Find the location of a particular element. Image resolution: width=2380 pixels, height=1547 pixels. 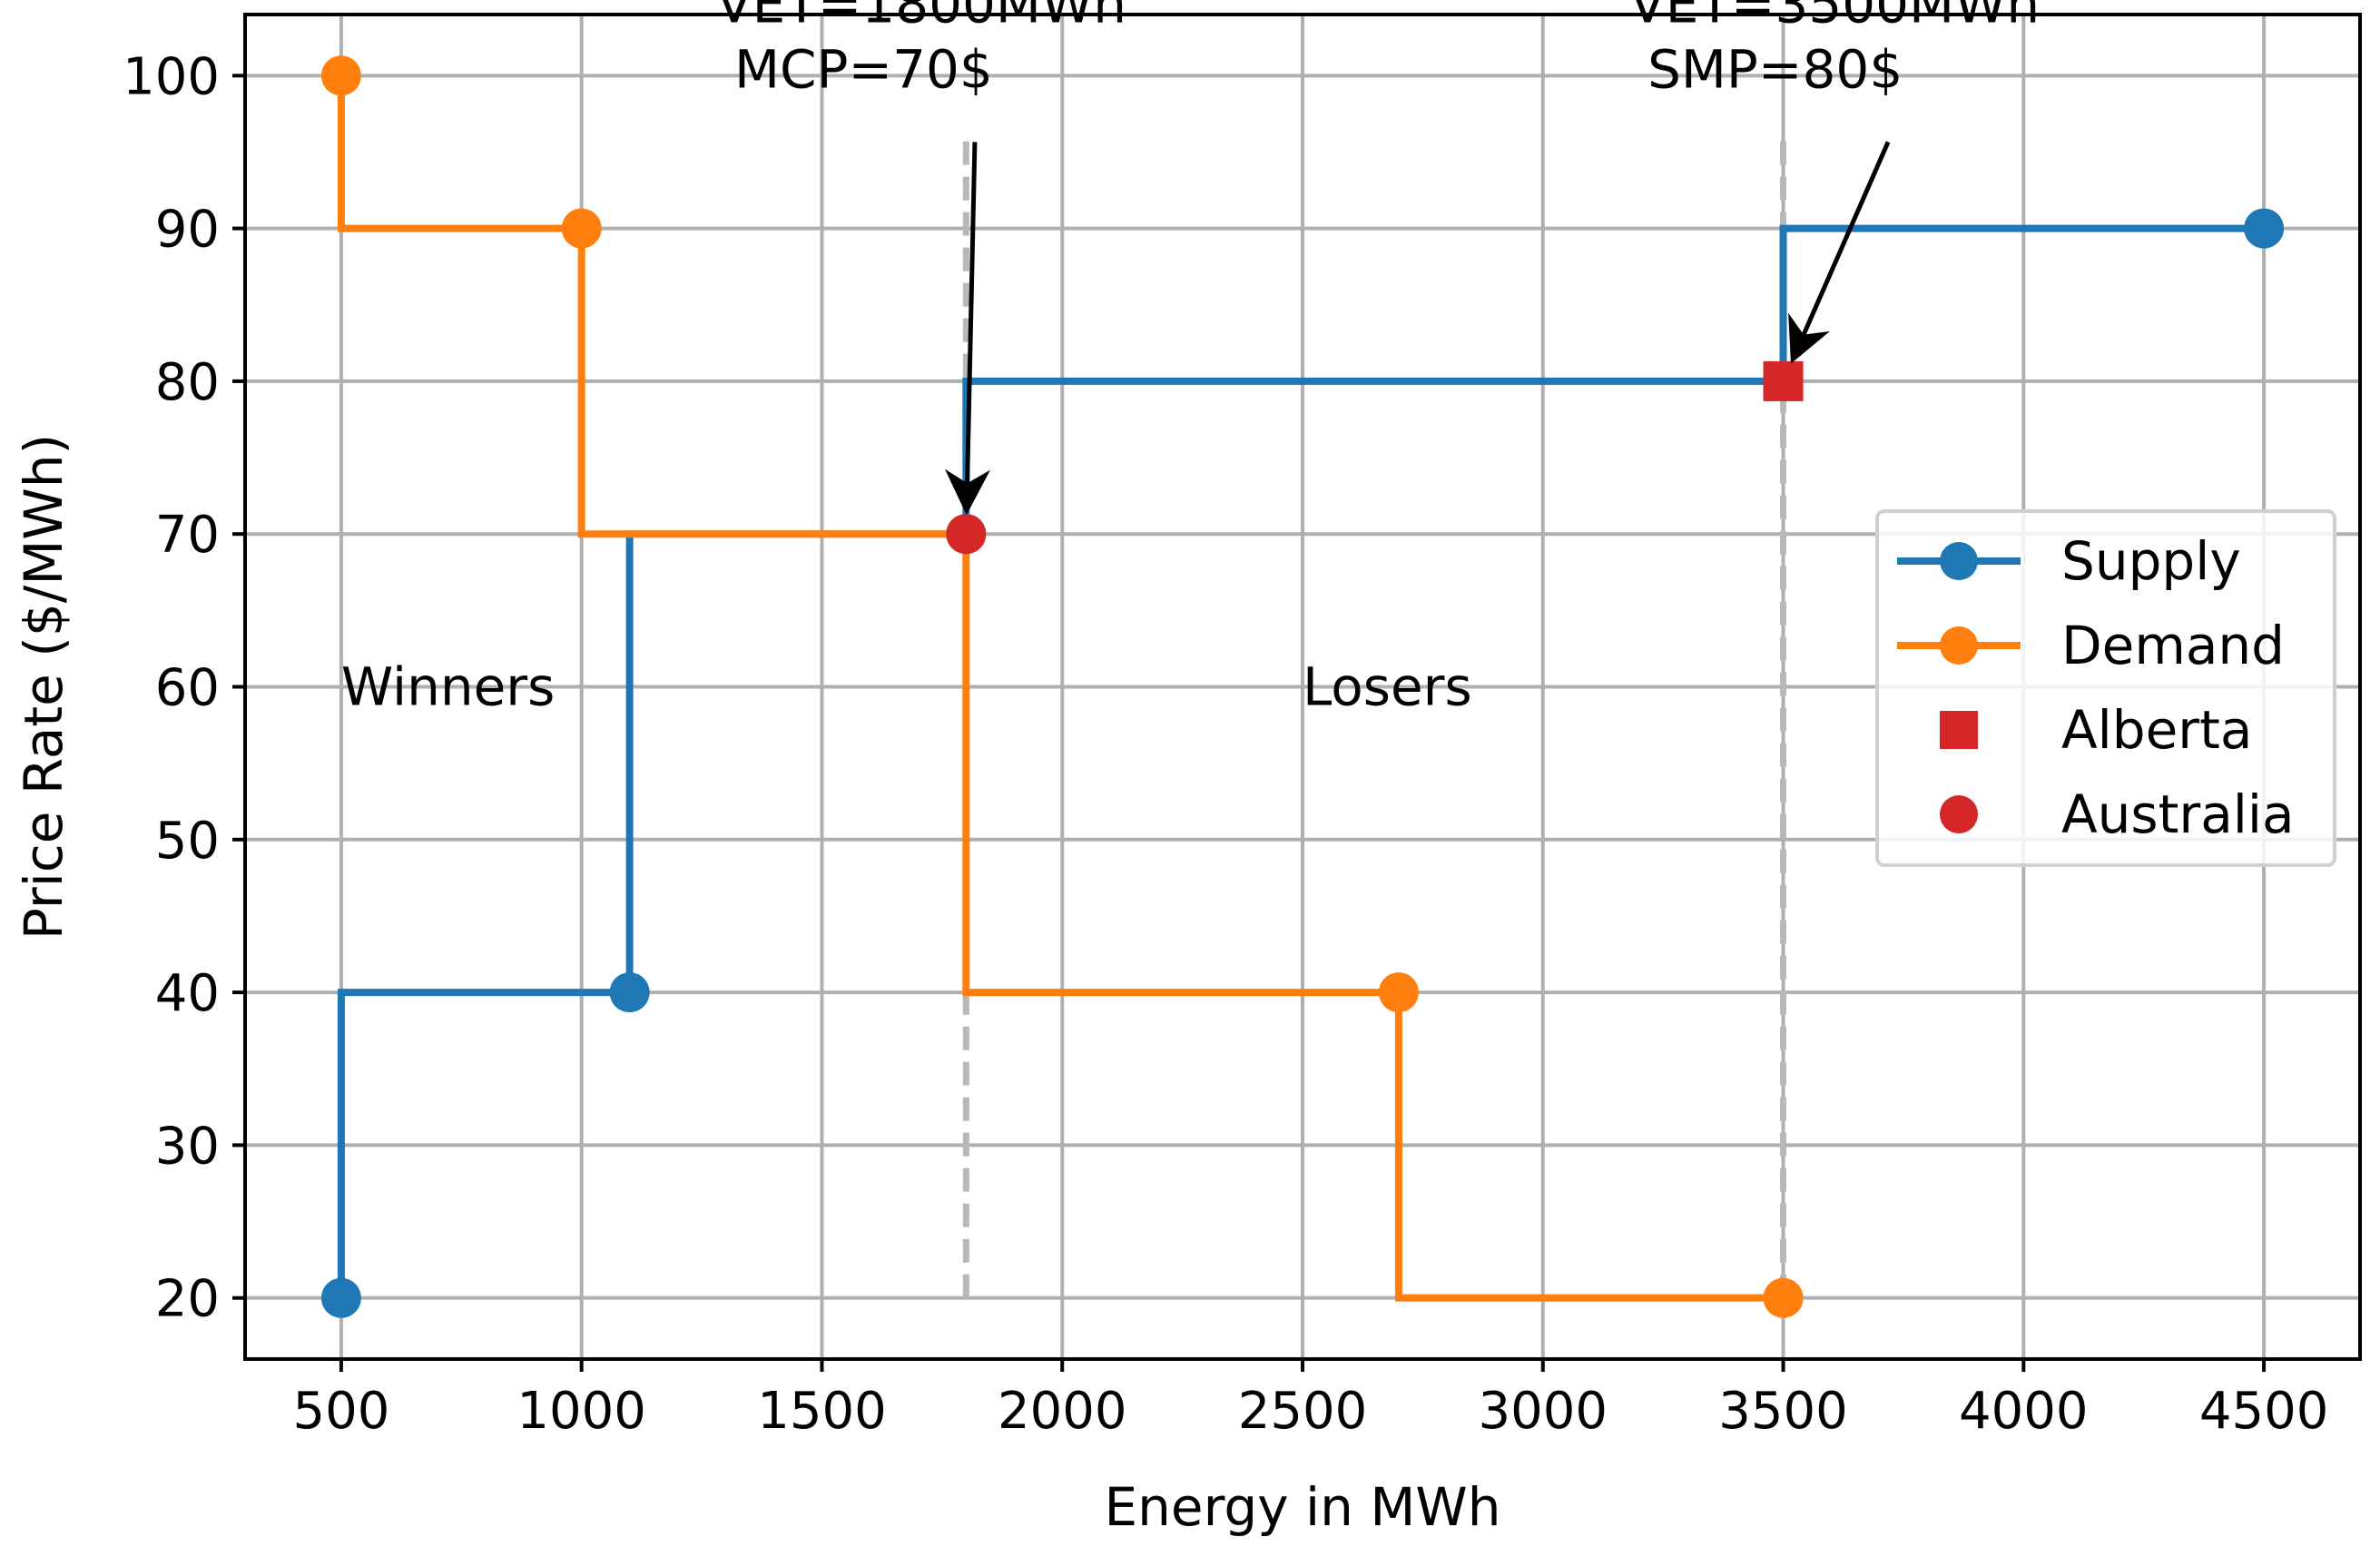

annotation-text: MCP=70$ is located at coordinates (863, 69).